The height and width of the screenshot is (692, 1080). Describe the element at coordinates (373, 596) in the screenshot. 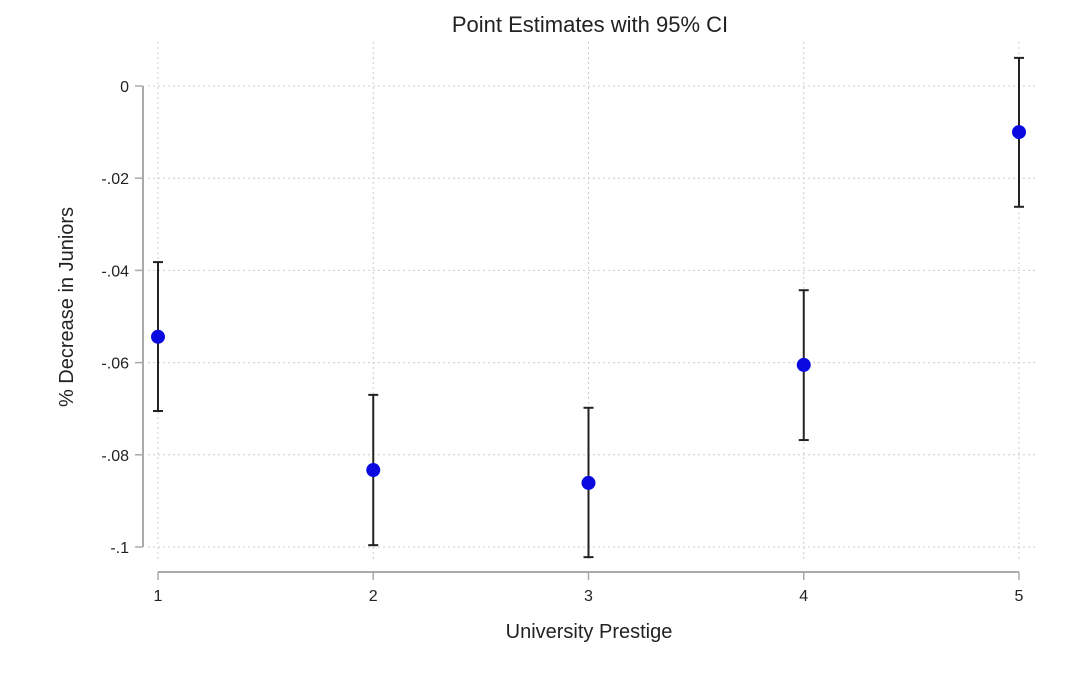

I see `x-tick-label: 2` at that location.